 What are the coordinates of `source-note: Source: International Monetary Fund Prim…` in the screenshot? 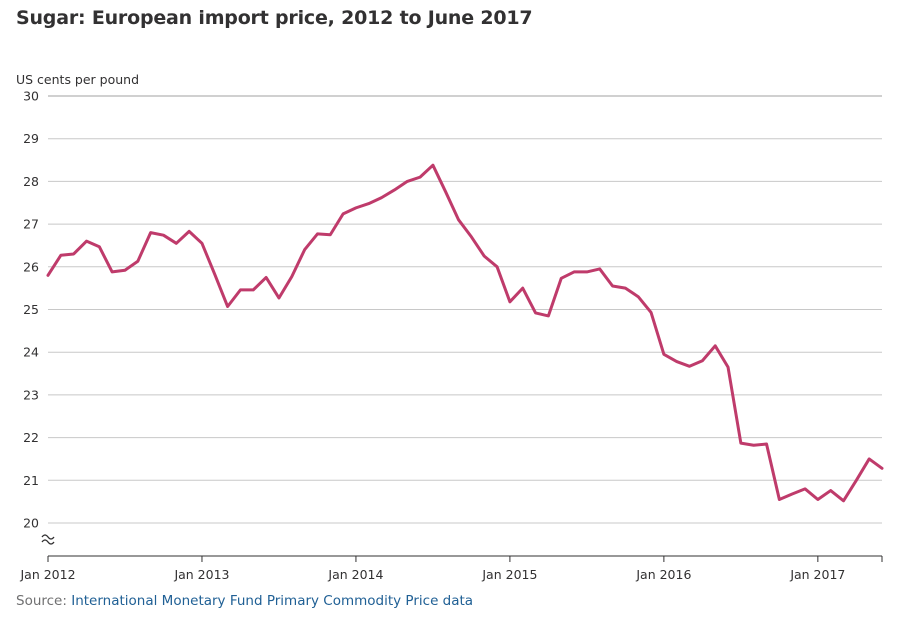 It's located at (244, 601).